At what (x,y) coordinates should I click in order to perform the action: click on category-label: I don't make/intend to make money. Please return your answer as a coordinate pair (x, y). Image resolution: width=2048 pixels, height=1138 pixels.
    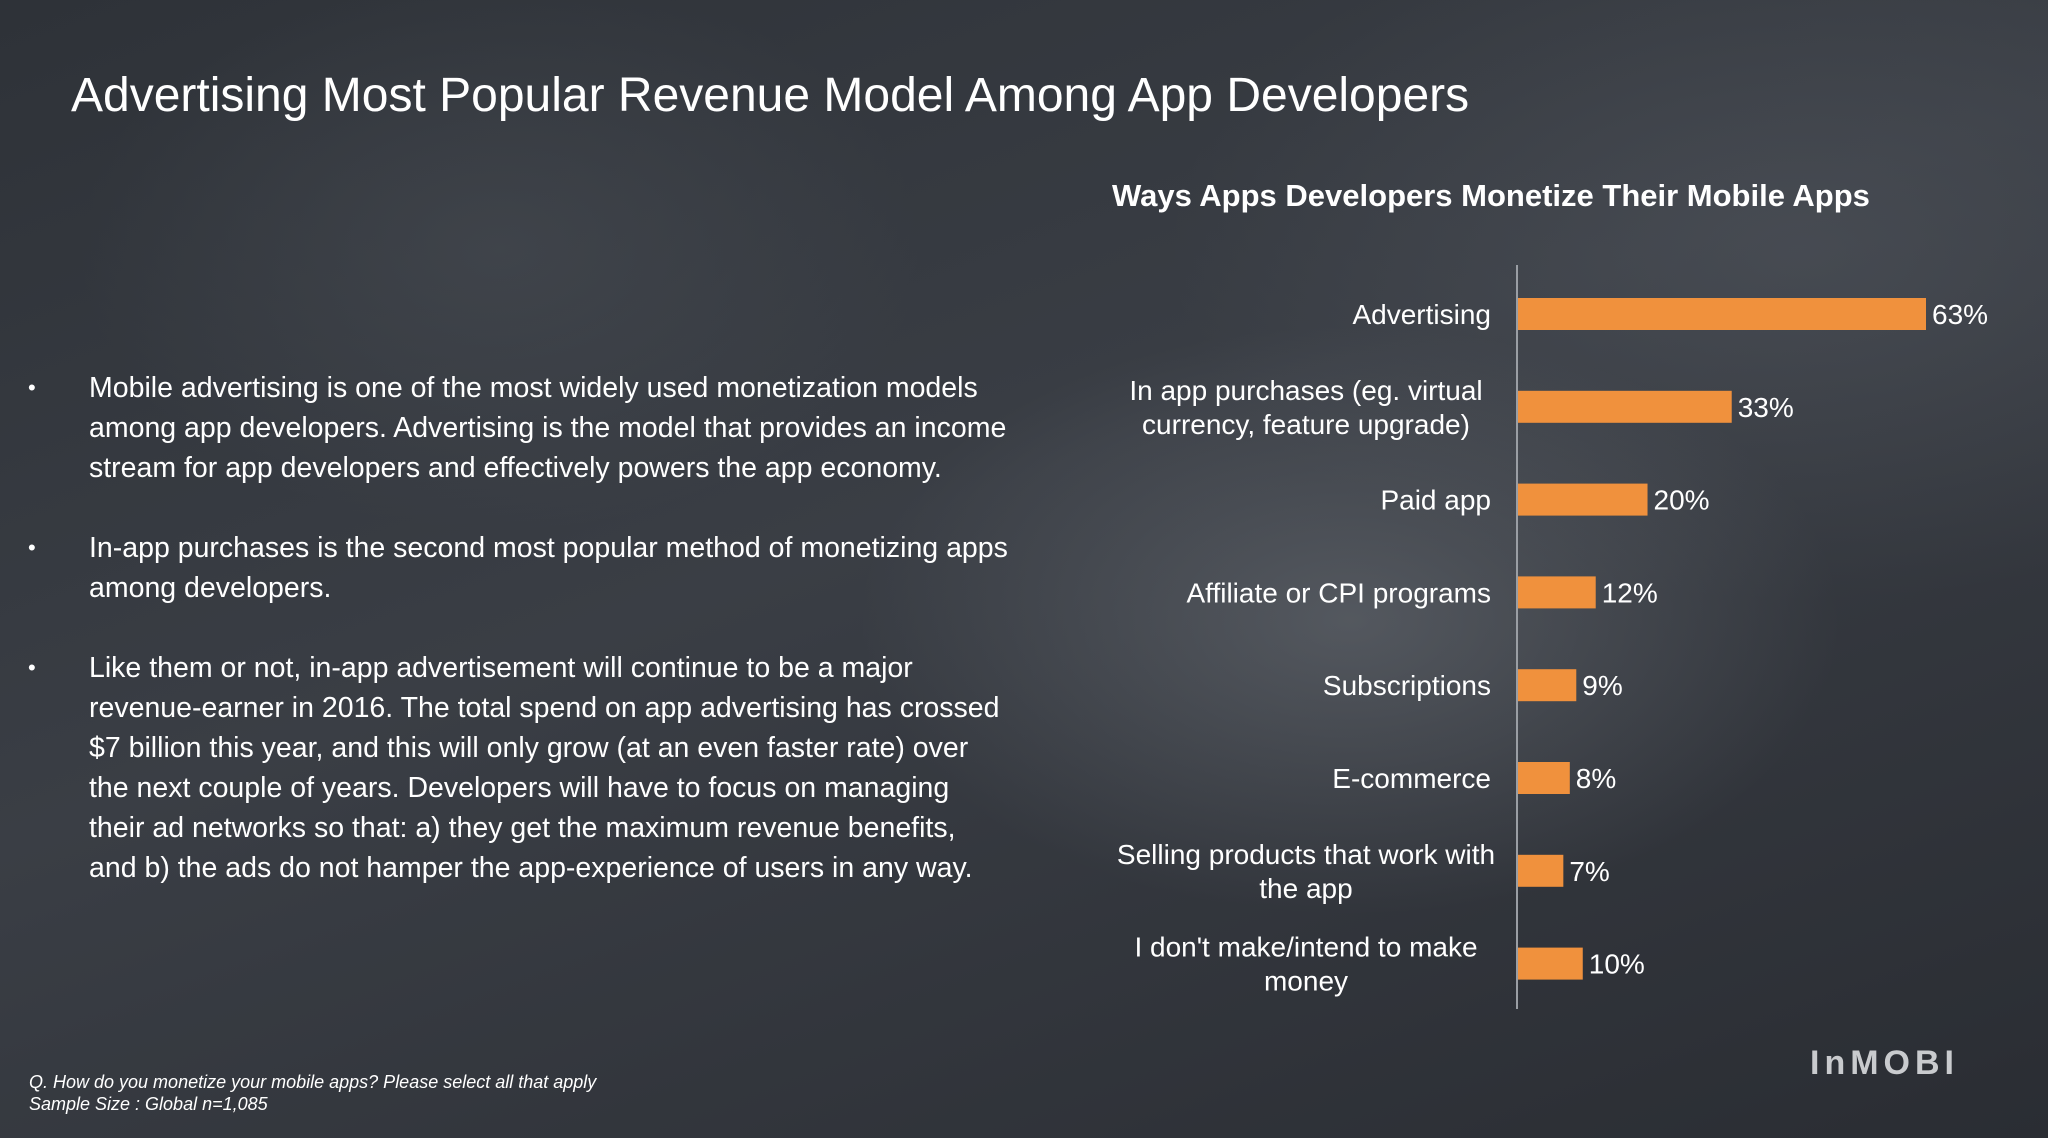
    Looking at the image, I should click on (1305, 964).